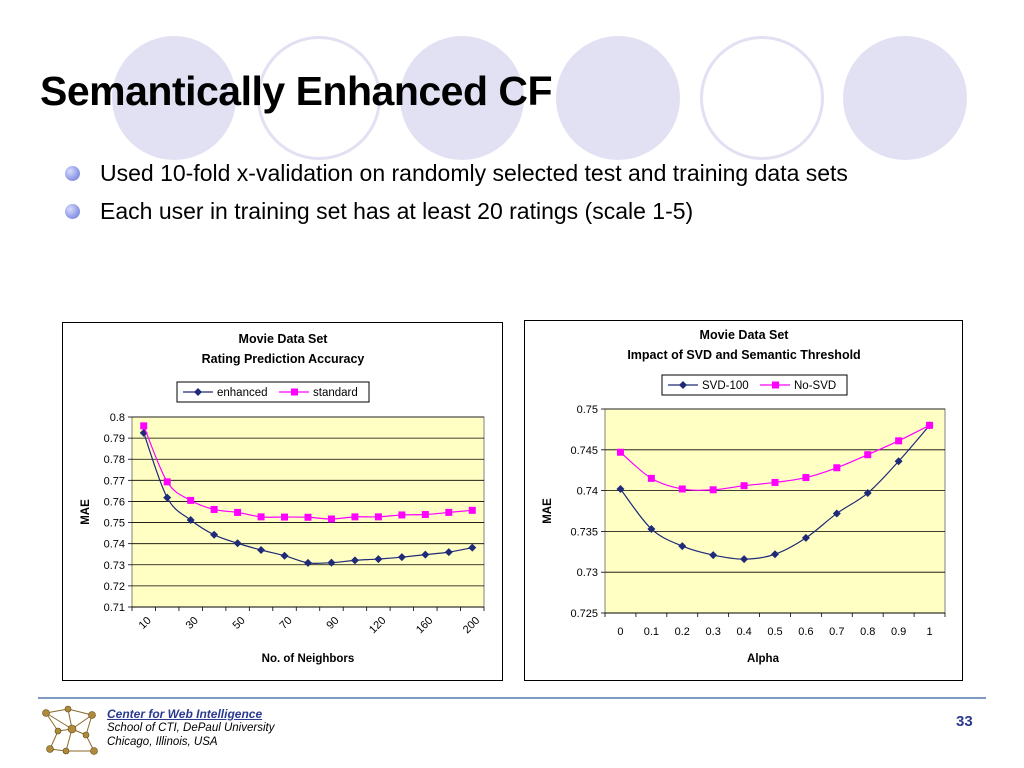 Image resolution: width=1024 pixels, height=768 pixels. Describe the element at coordinates (185, 714) in the screenshot. I see `org-name-link: Center for Web Intelligence` at that location.